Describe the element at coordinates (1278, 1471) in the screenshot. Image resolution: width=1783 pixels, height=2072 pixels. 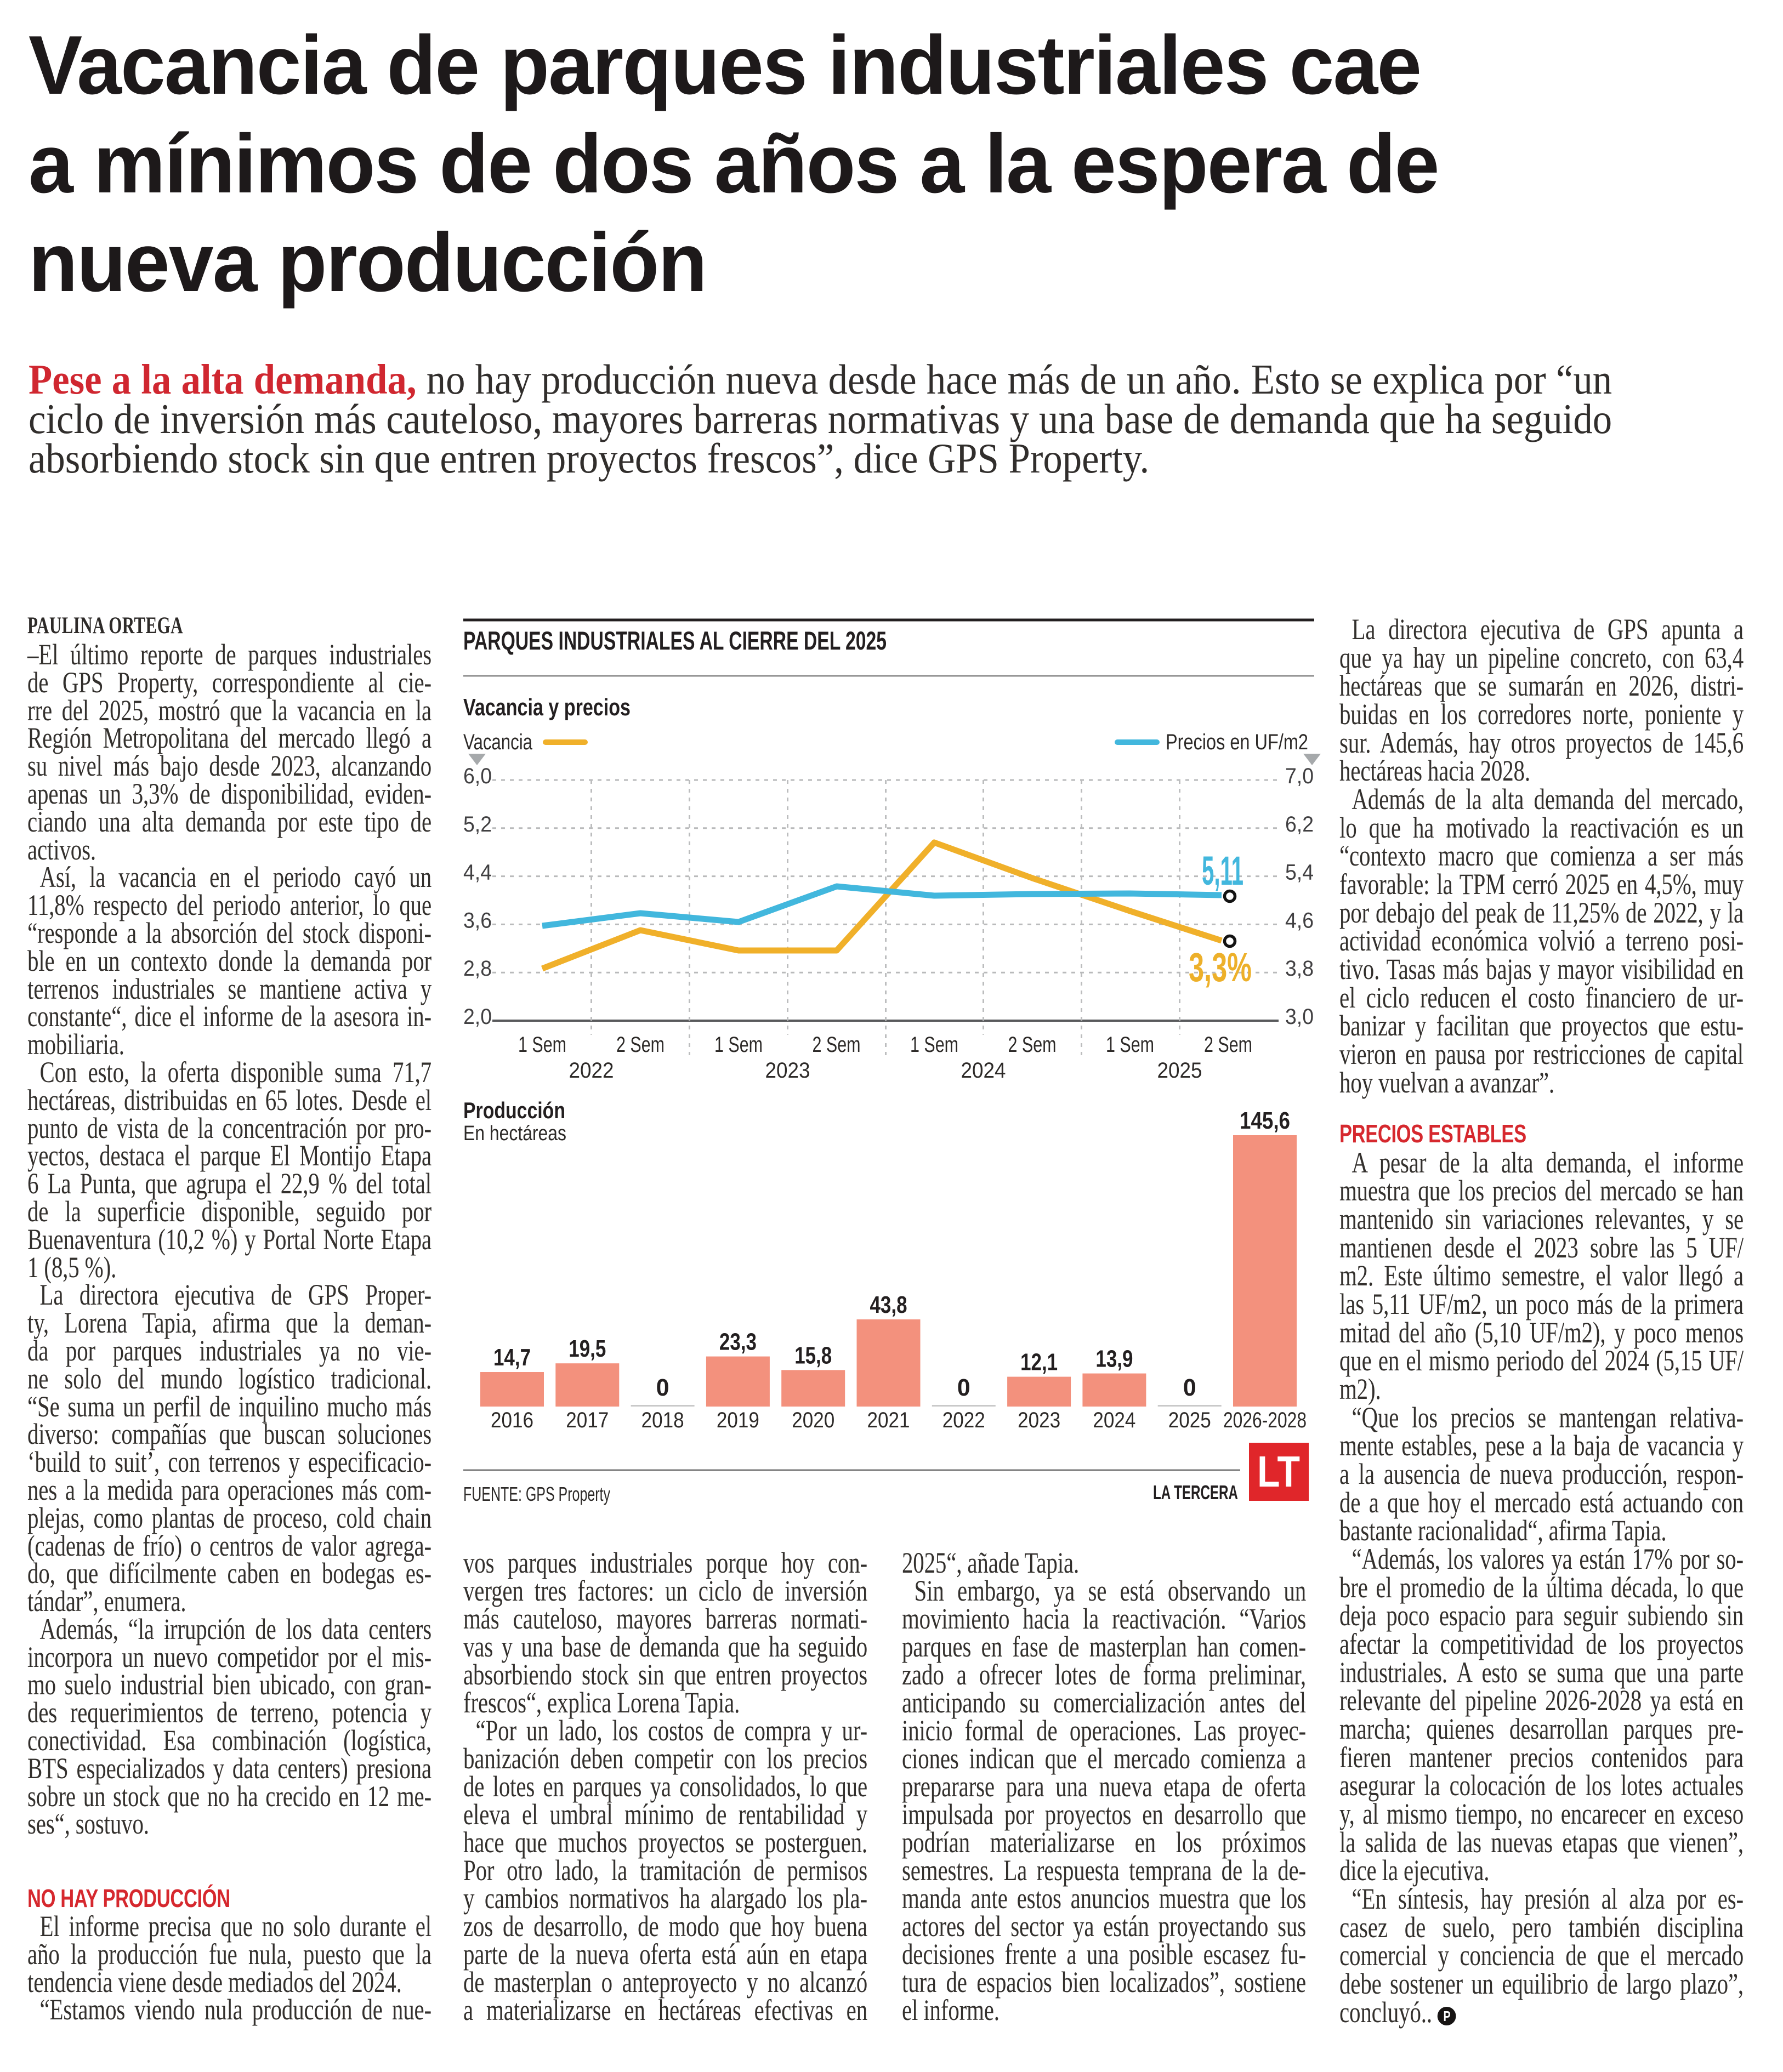
I see `svg-text: LT` at that location.